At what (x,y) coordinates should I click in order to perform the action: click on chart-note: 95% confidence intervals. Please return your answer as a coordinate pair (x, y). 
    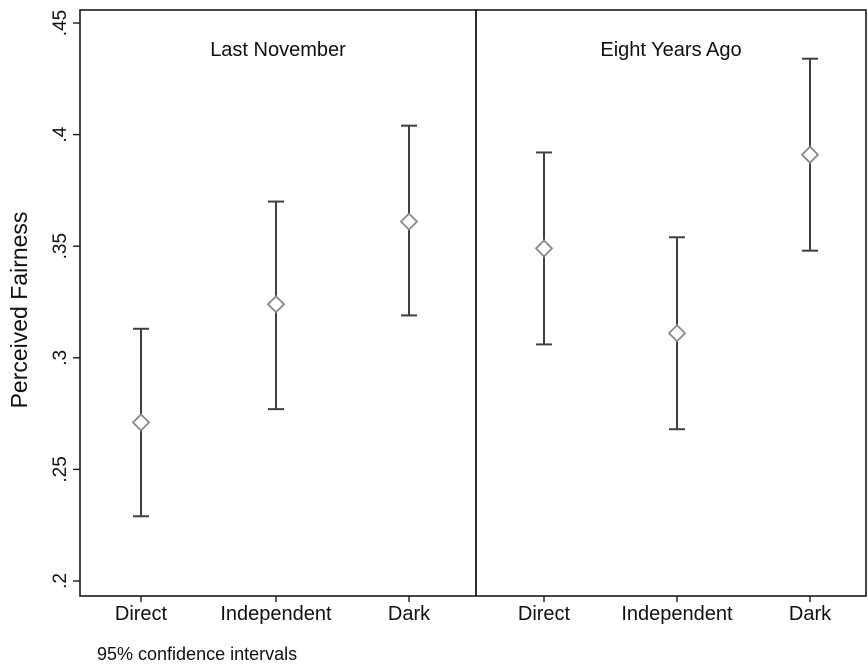
    Looking at the image, I should click on (197, 654).